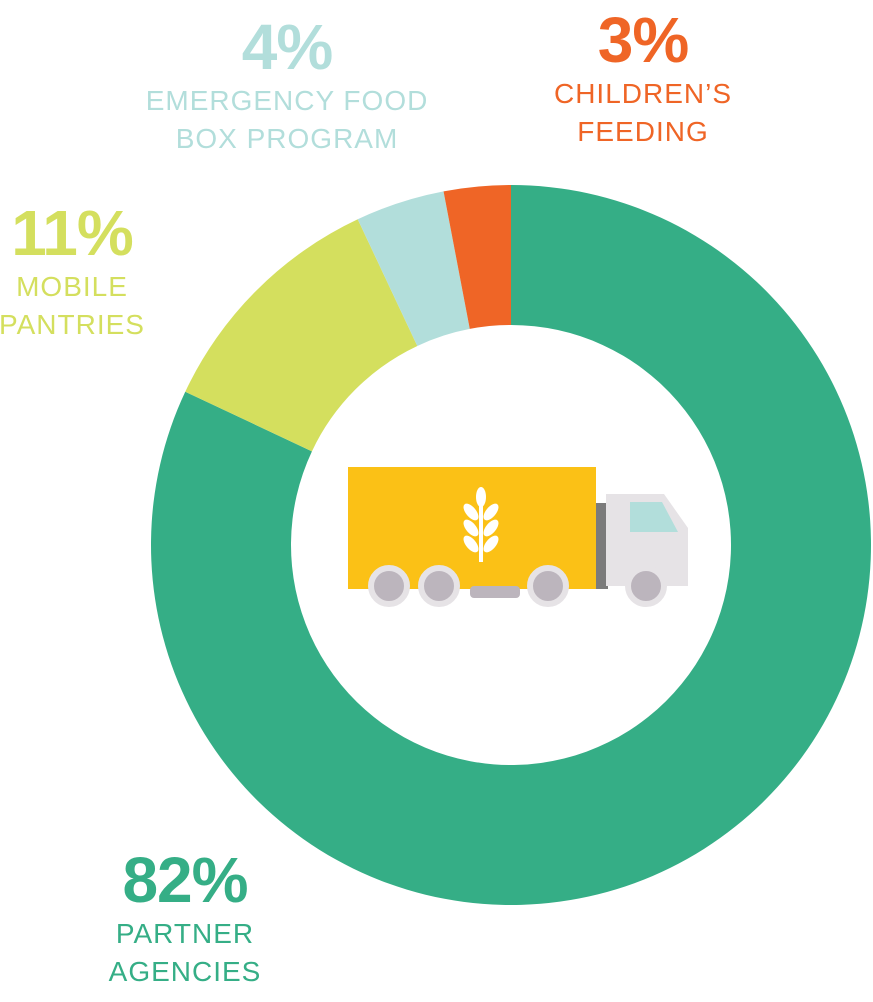  I want to click on segment-label: 4% EMERGENCY FOOD BOX PROGRAM, so click(287, 85).